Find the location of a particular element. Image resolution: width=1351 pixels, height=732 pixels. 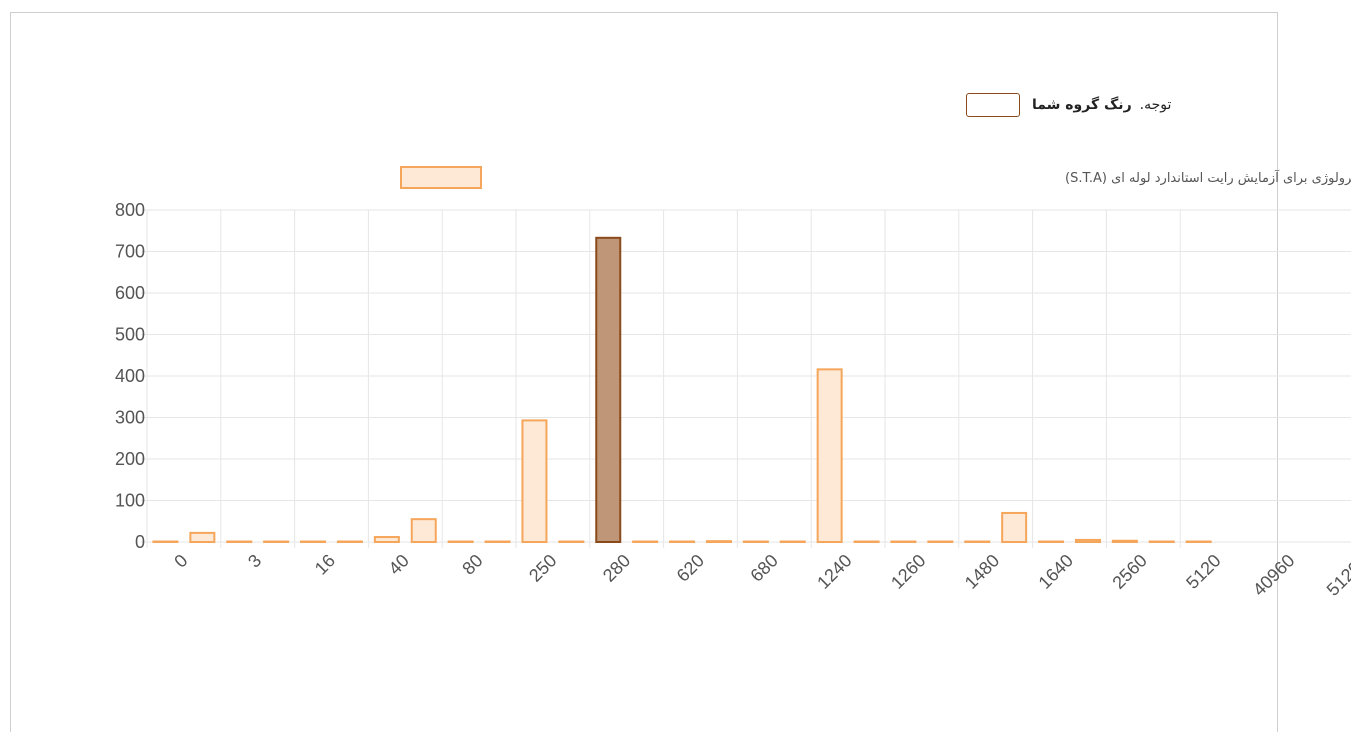

x-tick-label: 2560 is located at coordinates (1129, 571).